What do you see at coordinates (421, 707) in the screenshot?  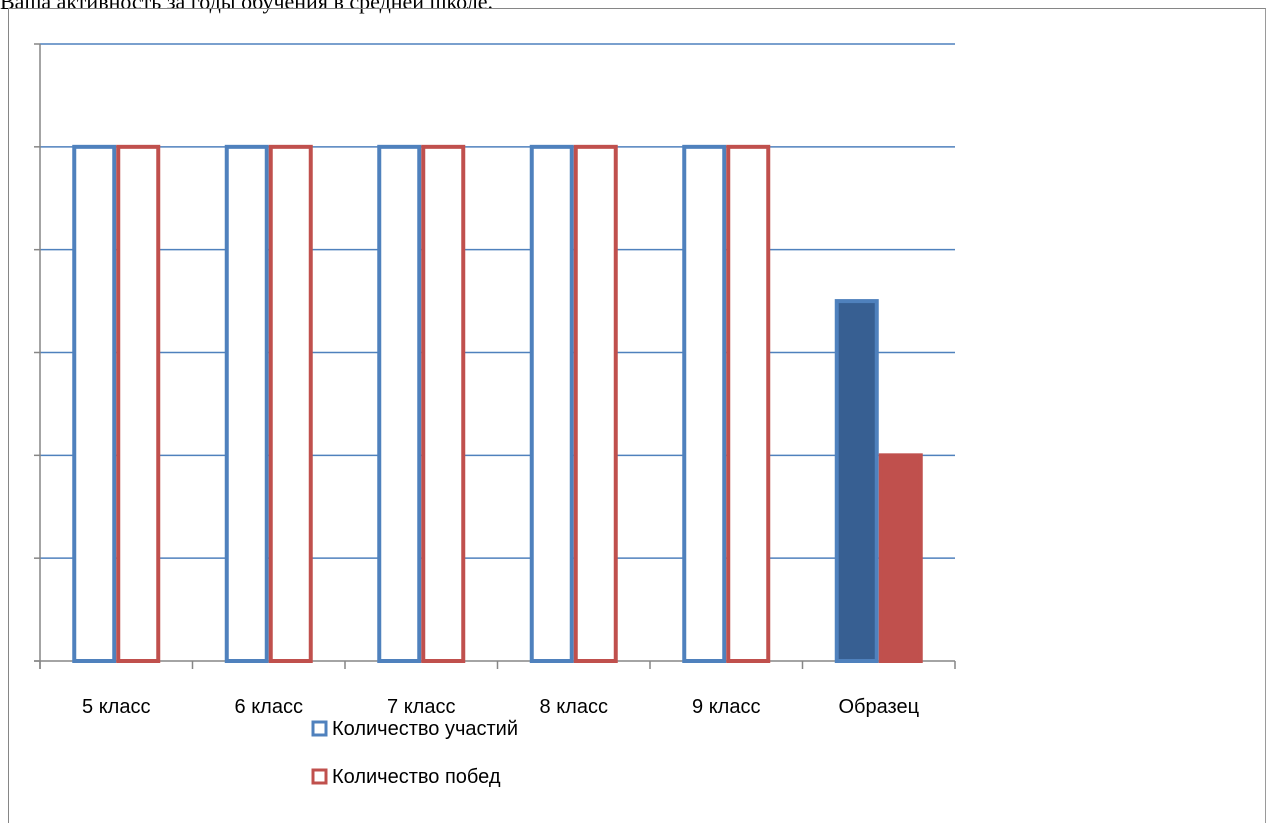 I see `x-tick-label: 7 класс` at bounding box center [421, 707].